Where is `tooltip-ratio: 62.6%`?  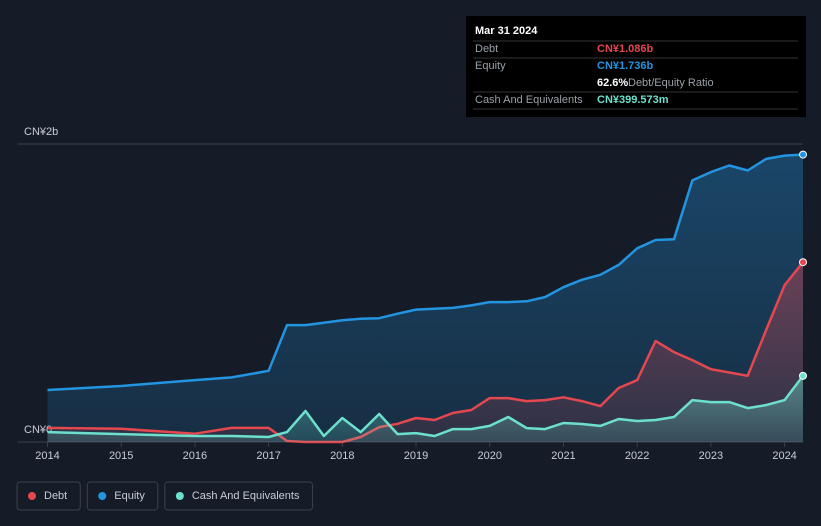 tooltip-ratio: 62.6% is located at coordinates (612, 83).